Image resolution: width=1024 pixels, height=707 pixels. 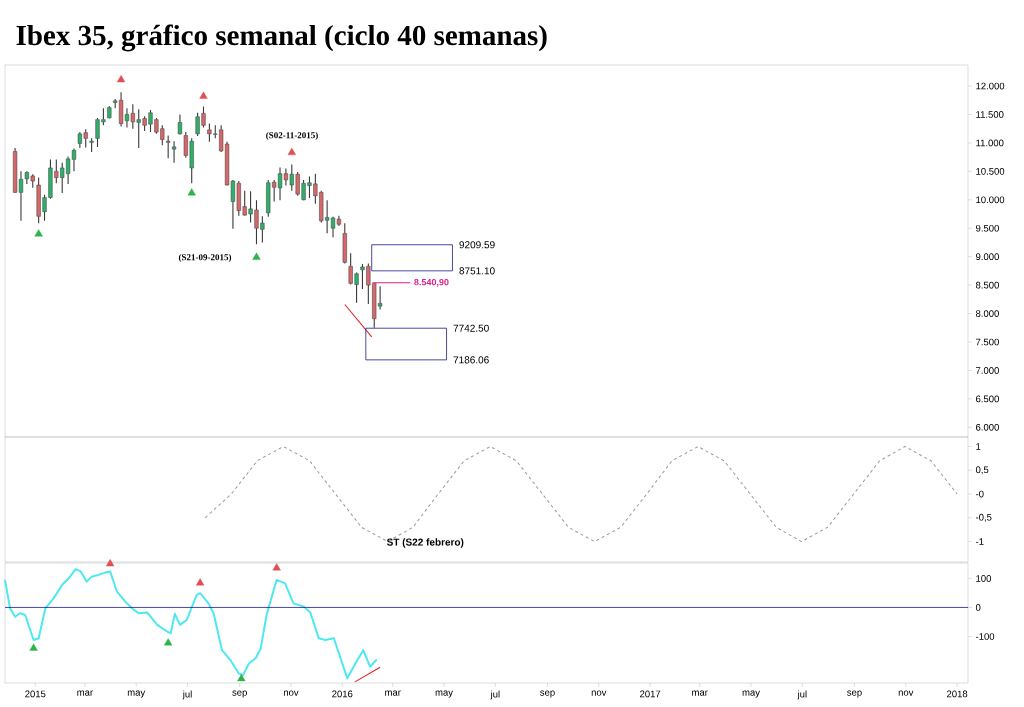 What do you see at coordinates (990, 114) in the screenshot?
I see `y-tick-label: 11.500` at bounding box center [990, 114].